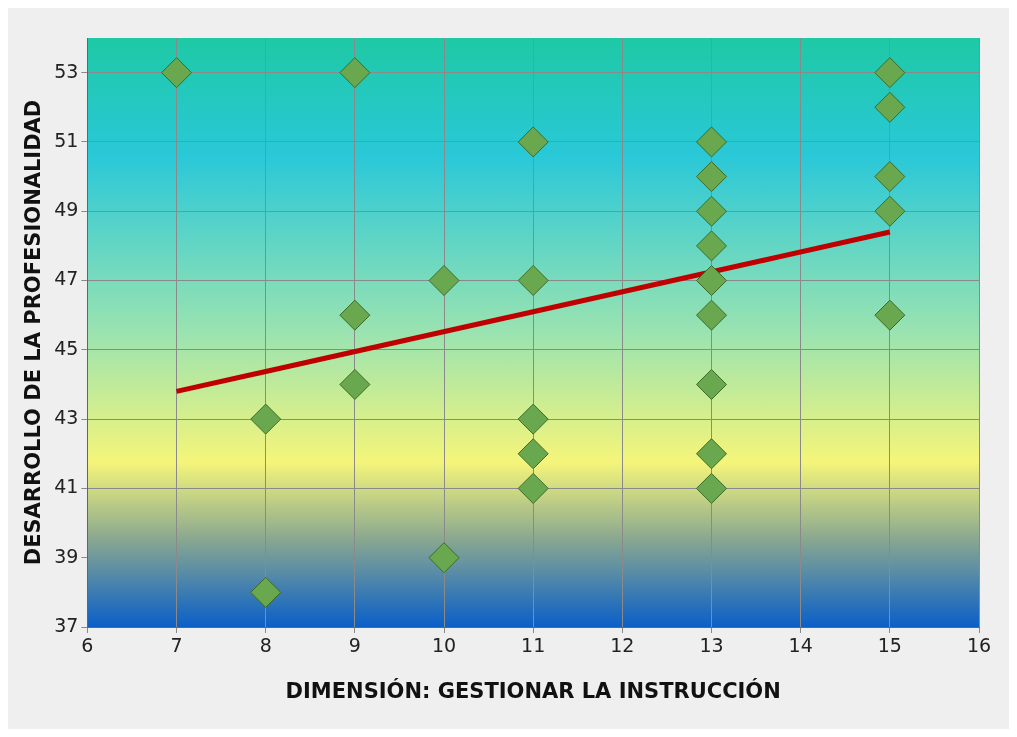 The image size is (1017, 737). What do you see at coordinates (33, 332) in the screenshot?
I see `y-axis-title: DESARROLLO DE LA PROFESIONALIDAD` at bounding box center [33, 332].